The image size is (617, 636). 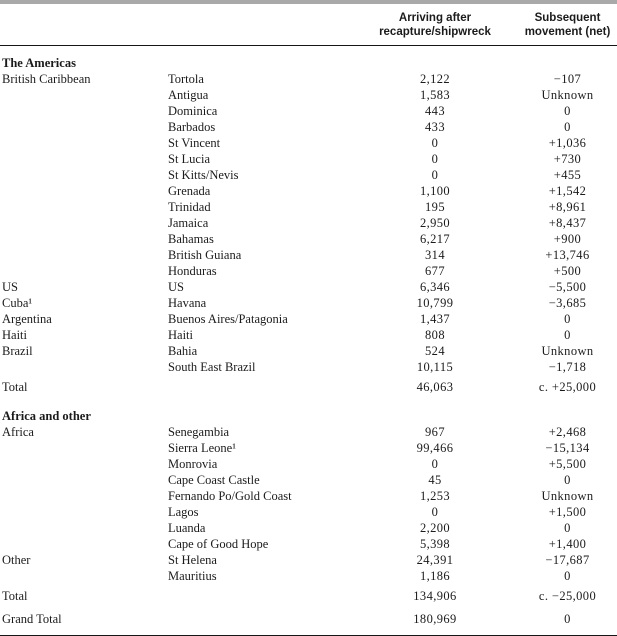 I want to click on arriving-cell: 677, so click(x=435, y=271).